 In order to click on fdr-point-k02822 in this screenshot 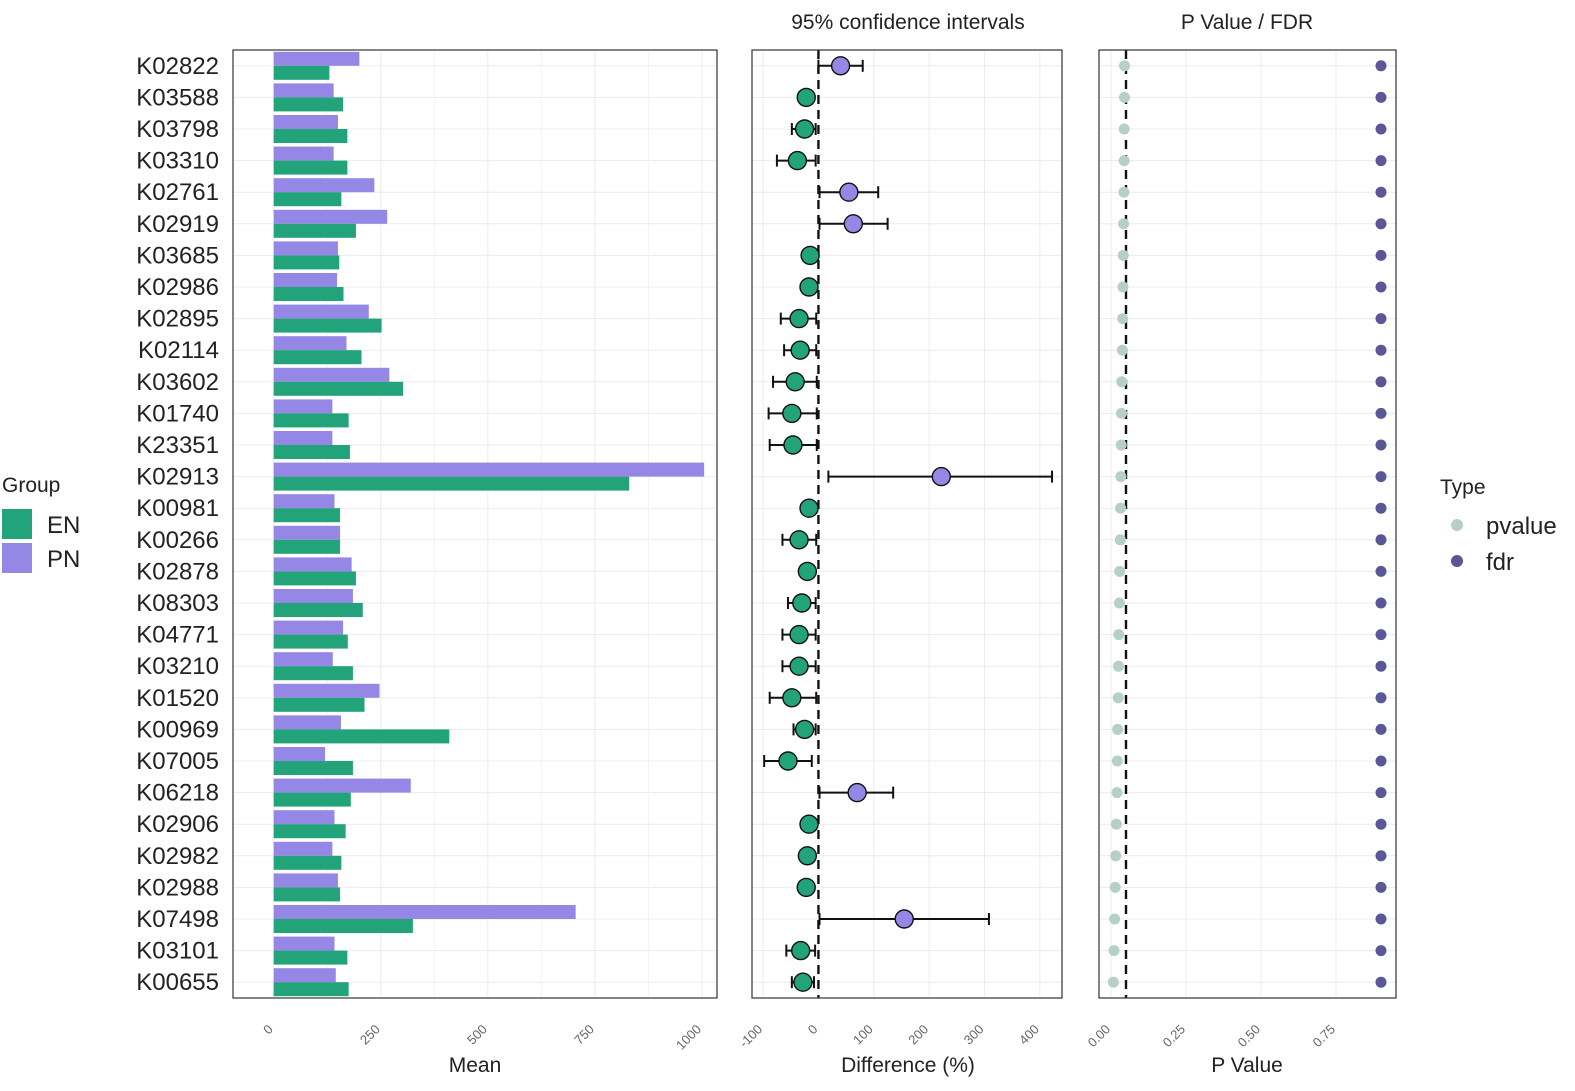, I will do `click(1381, 66)`.